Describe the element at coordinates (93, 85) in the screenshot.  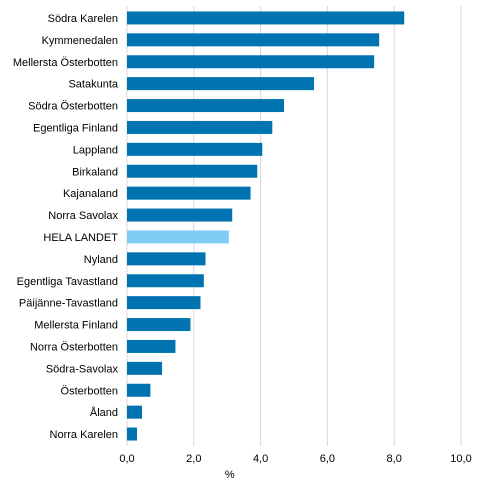
I see `category-label: Satakunta` at that location.